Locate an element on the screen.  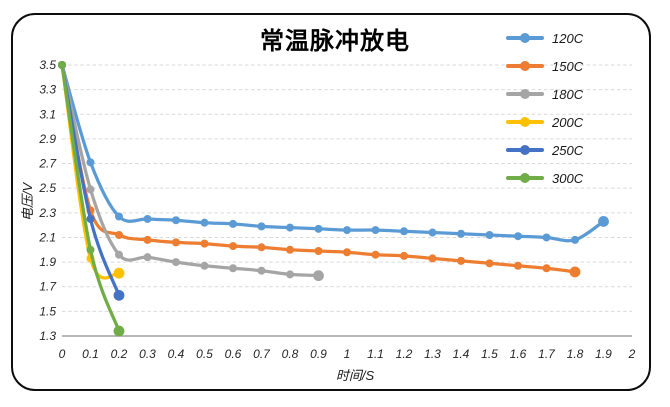
x-tick-label: 1.6 is located at coordinates (518, 354).